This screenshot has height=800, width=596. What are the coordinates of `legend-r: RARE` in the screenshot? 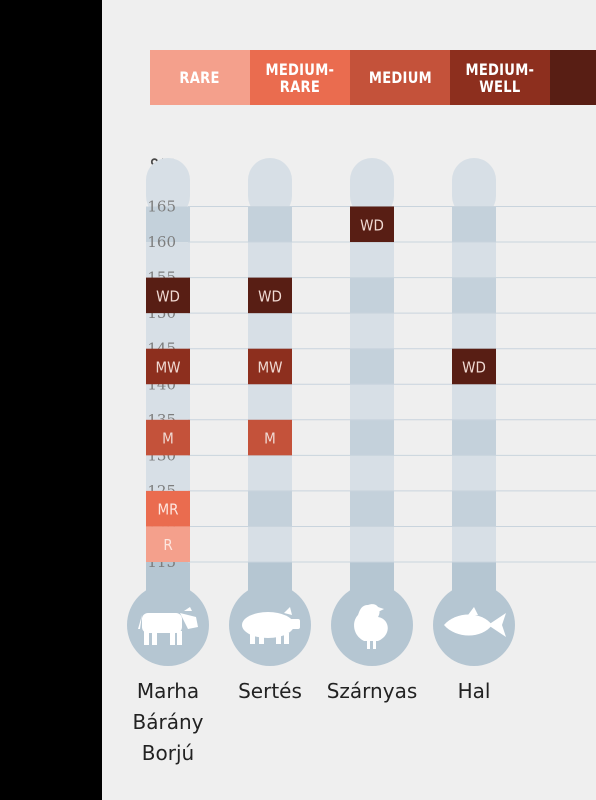 It's located at (200, 77).